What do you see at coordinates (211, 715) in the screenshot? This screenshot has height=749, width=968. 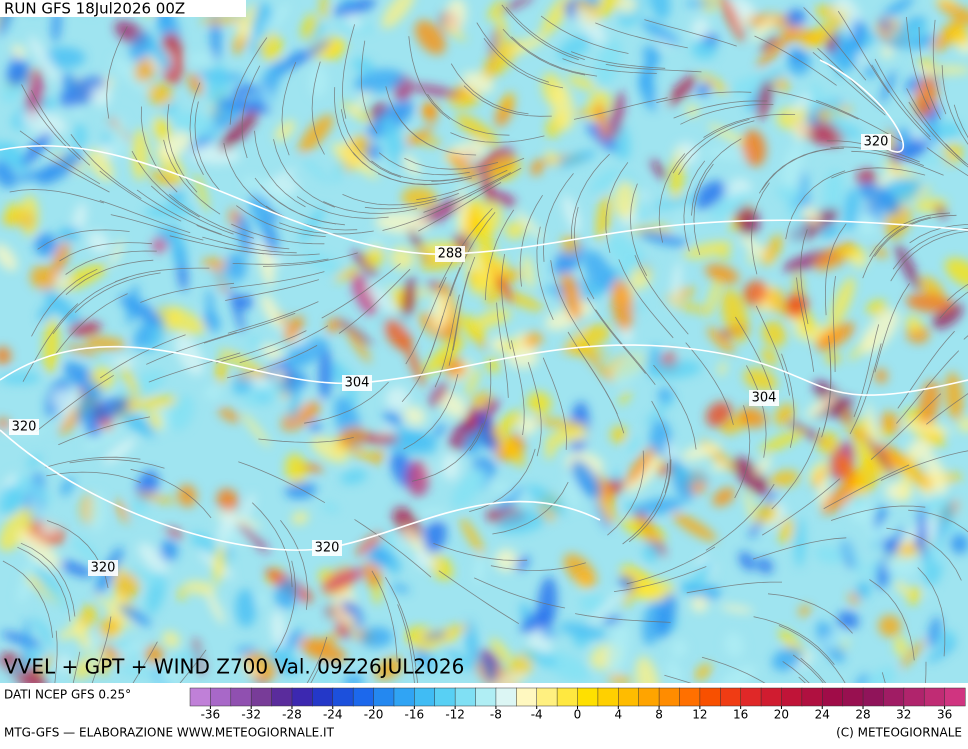 I see `colorbar-tick-label: -36` at bounding box center [211, 715].